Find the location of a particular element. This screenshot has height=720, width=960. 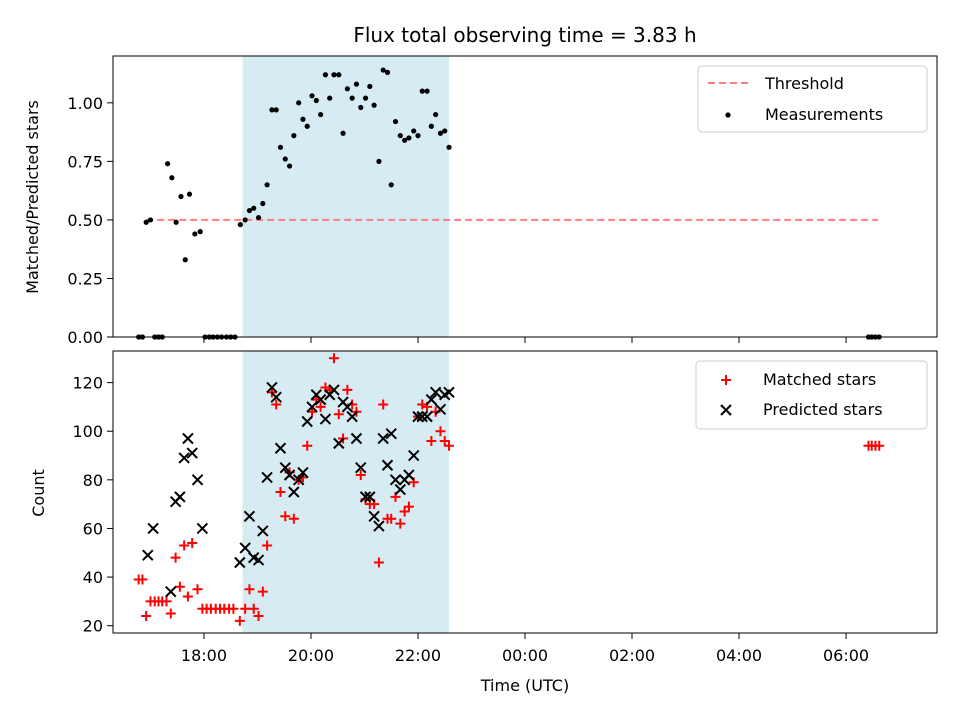

x-tick-label: 06:00 is located at coordinates (846, 655).